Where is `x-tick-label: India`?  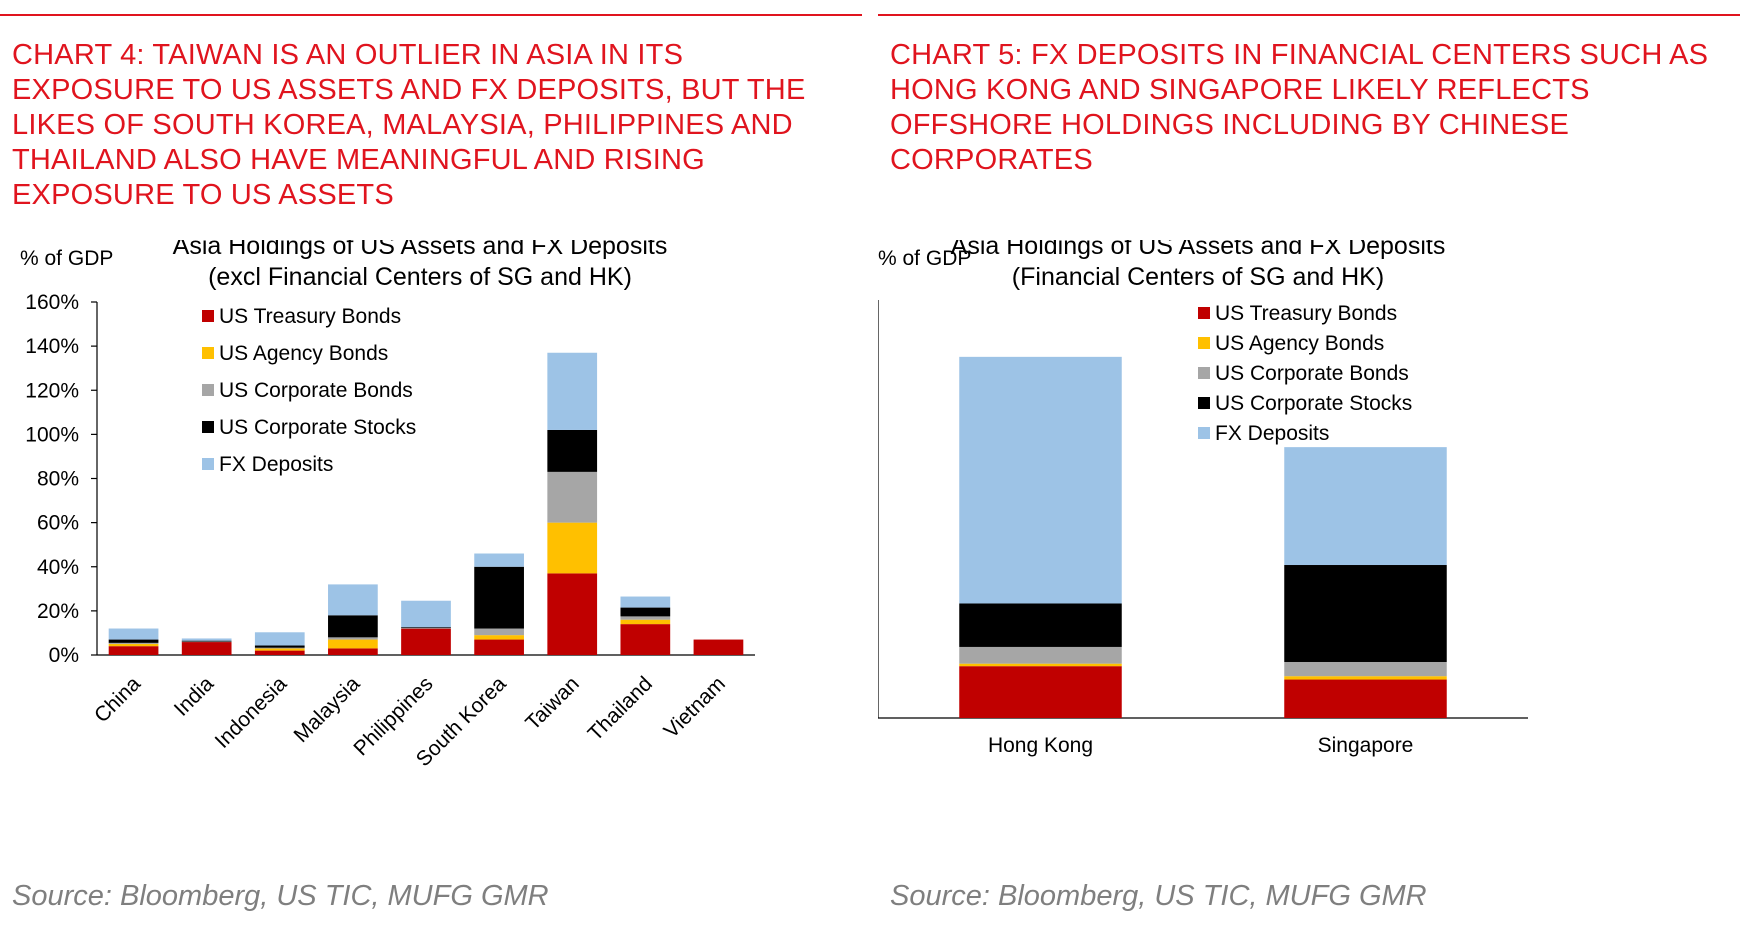
x-tick-label: India is located at coordinates (194, 696).